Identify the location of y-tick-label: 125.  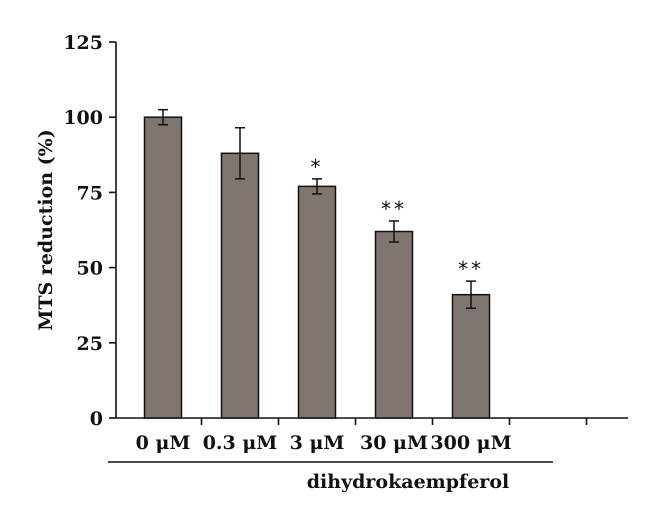
(83, 43).